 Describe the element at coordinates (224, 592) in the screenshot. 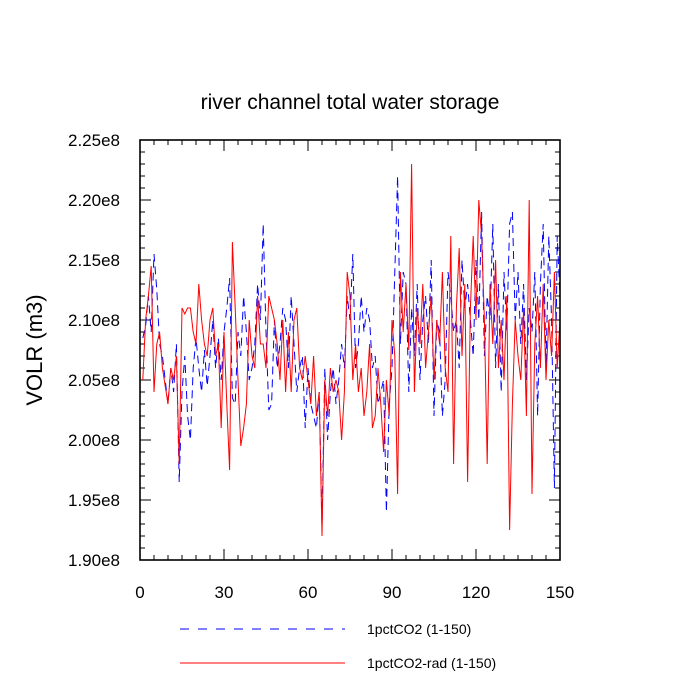

I see `x-tick-label: 30` at that location.